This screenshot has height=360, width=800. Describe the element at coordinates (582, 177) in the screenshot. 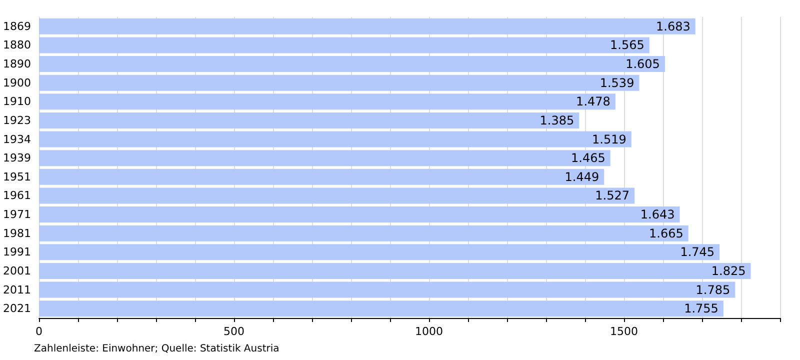

I see `data-label: 1.449` at that location.